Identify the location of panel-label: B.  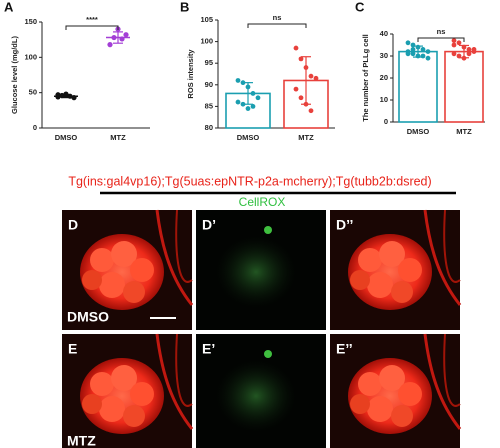
(184, 7).